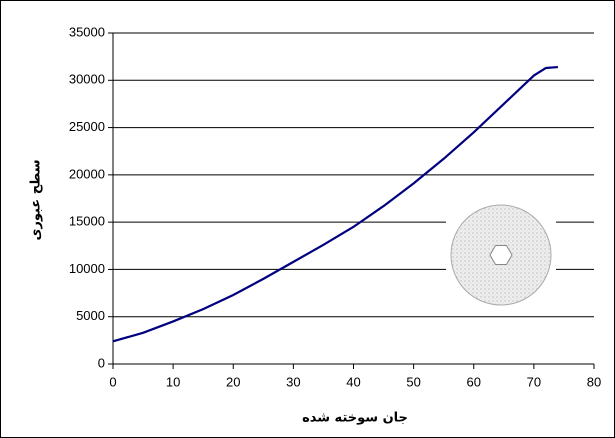 The image size is (615, 438). I want to click on x-tick-label: 60, so click(474, 381).